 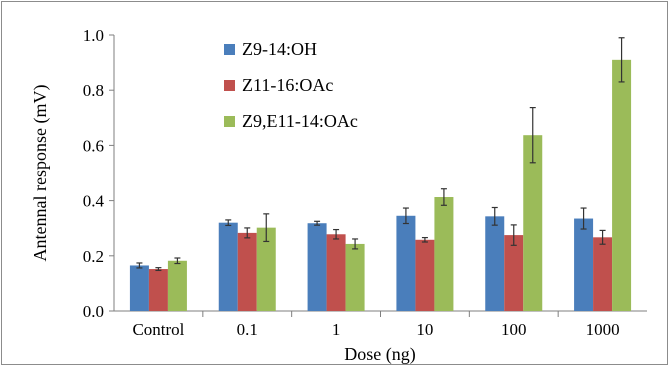 What do you see at coordinates (603, 329) in the screenshot?
I see `x-tick-label: 1000` at bounding box center [603, 329].